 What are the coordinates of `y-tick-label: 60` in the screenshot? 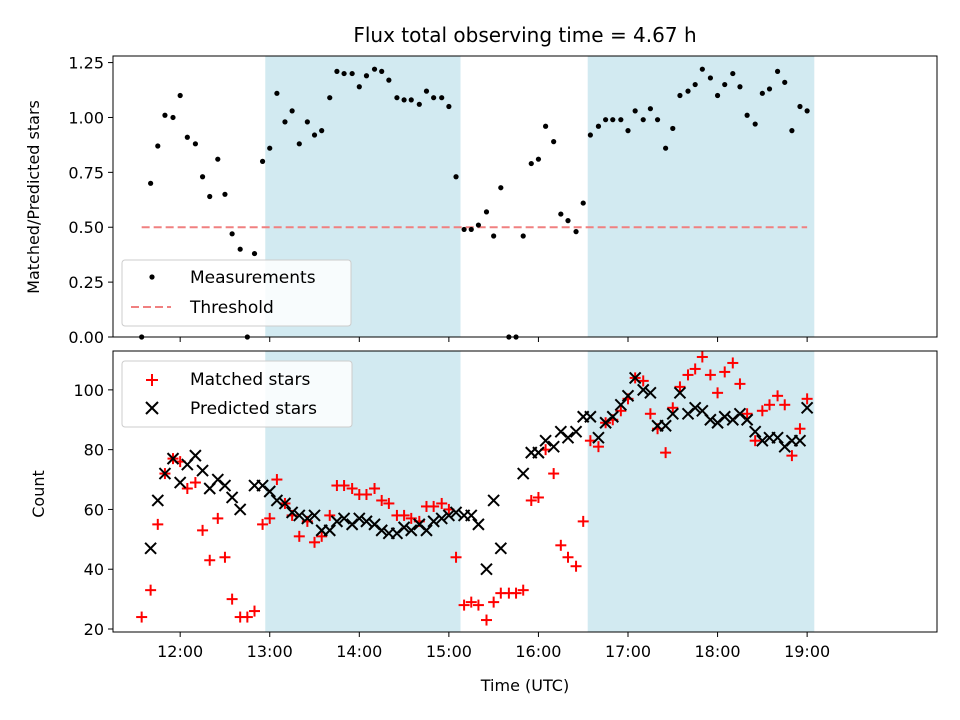 It's located at (94, 509).